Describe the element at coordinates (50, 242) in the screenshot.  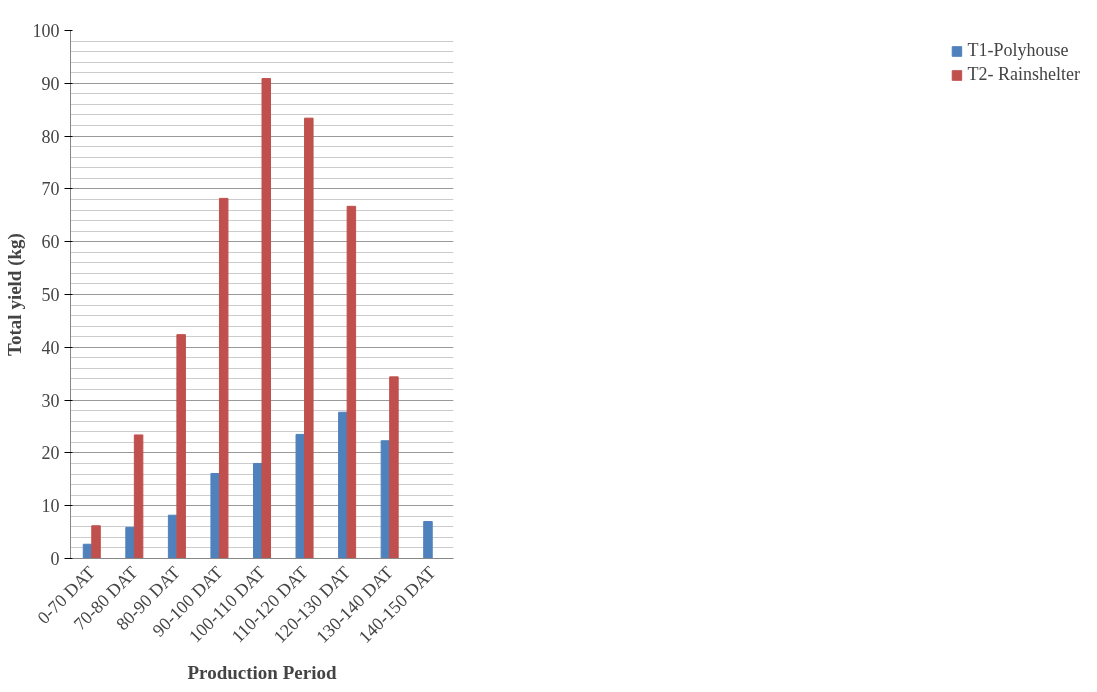
I see `y-tick-label: 60` at that location.